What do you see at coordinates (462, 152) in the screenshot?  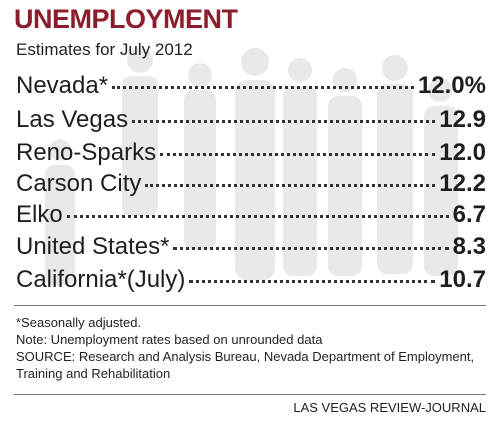 I see `row-value: 12.0` at bounding box center [462, 152].